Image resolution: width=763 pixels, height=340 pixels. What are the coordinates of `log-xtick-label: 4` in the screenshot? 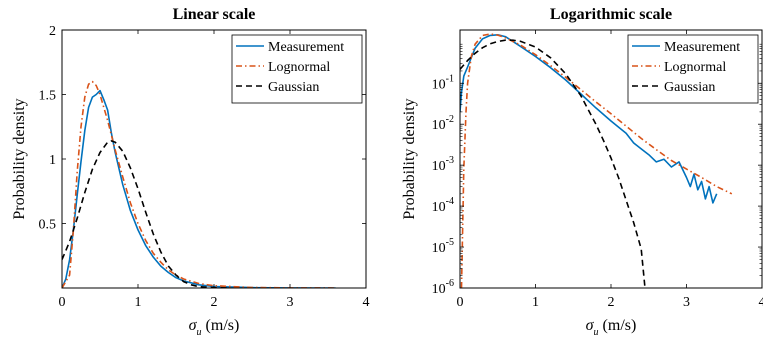 It's located at (761, 302).